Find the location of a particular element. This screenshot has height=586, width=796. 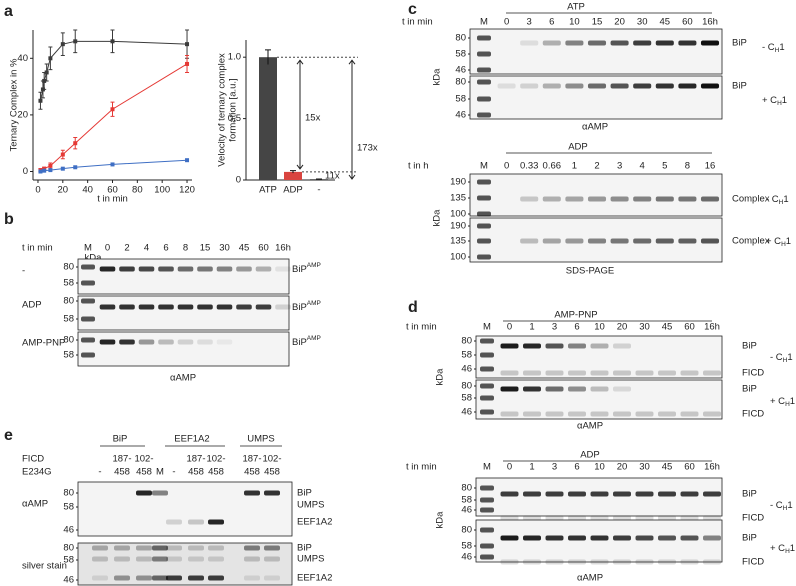

x-tick-label: ATP is located at coordinates (268, 190).